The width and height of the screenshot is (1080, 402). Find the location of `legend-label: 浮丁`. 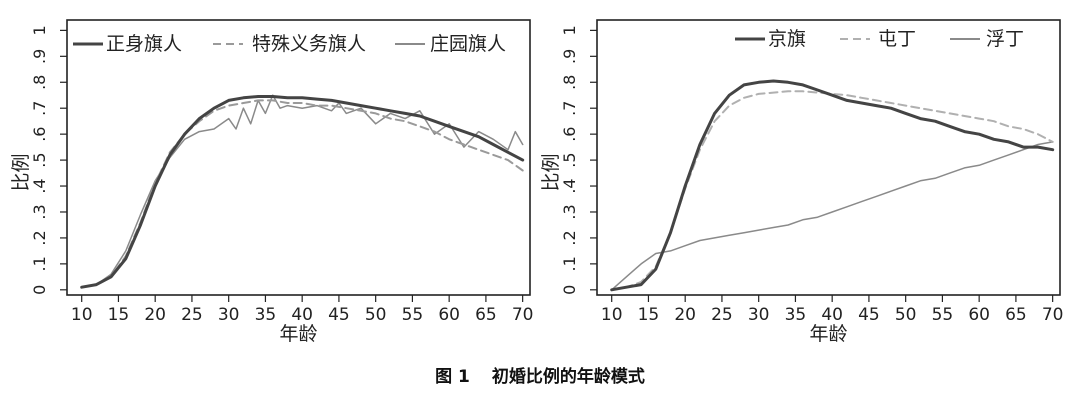

legend-label: 浮丁 is located at coordinates (1005, 39).